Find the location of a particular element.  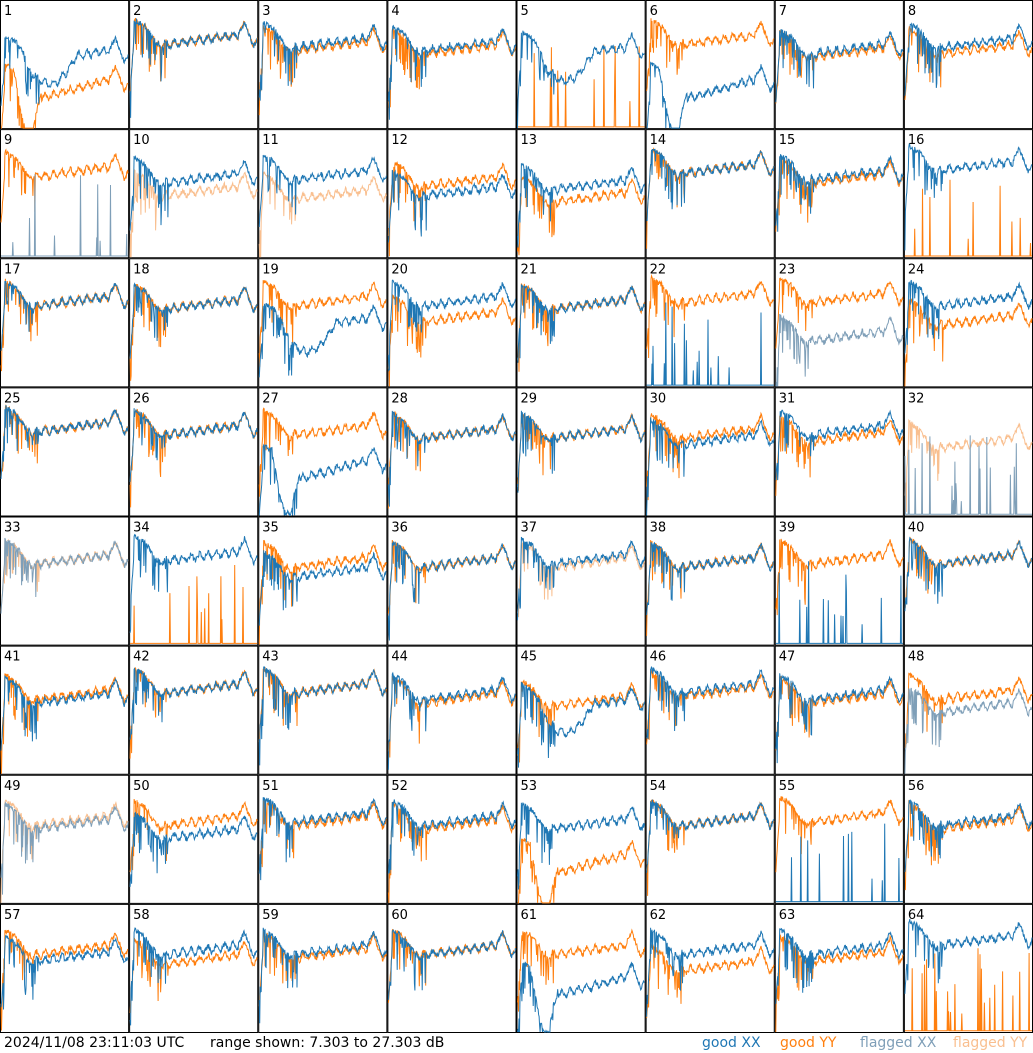

antenna-panel-58: 58 is located at coordinates (194, 968).